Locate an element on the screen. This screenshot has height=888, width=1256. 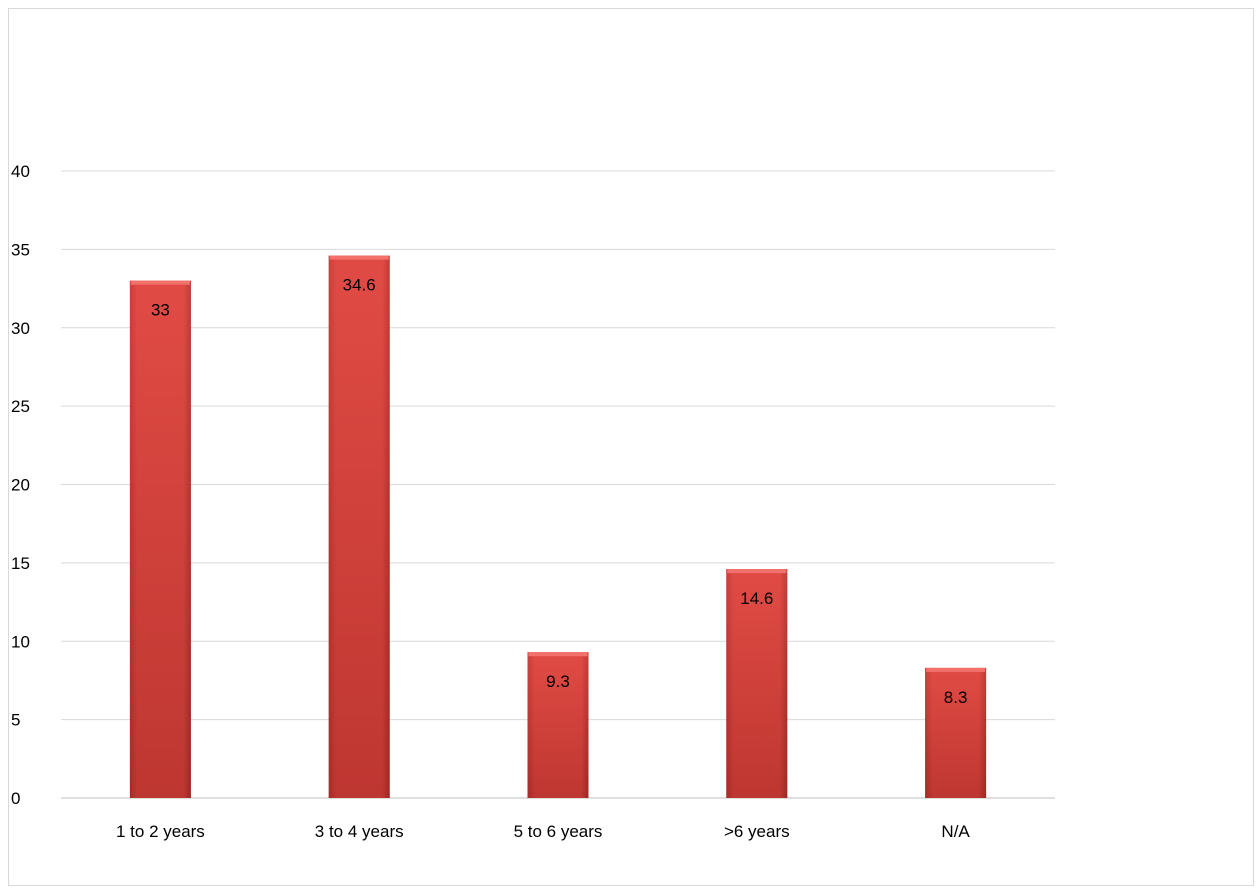
category-label: 5 to 6 years is located at coordinates (558, 831).